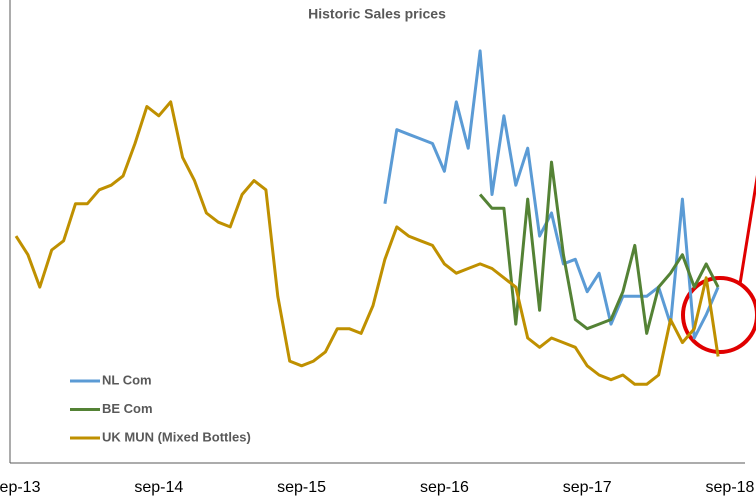 Image resolution: width=756 pixels, height=502 pixels. Describe the element at coordinates (718, 315) in the screenshot. I see `highlight-circle` at that location.